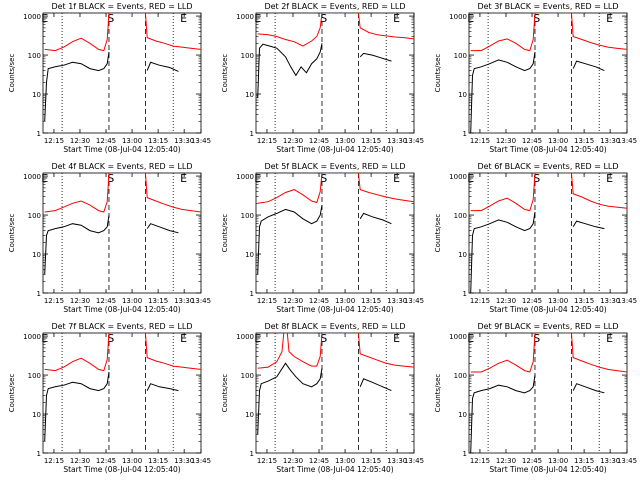  What do you see at coordinates (121, 6) in the screenshot?
I see `panel-title: Det 1f BLACK = Events, RED = LLD` at bounding box center [121, 6].